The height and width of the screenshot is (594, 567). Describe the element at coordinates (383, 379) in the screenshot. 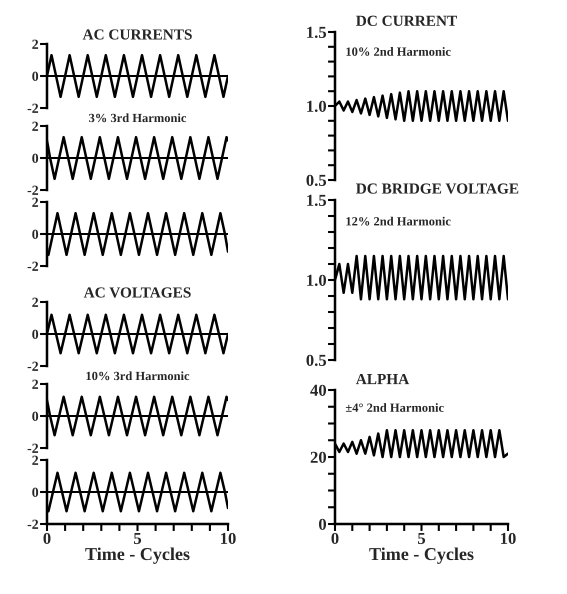

I see `chart-title: ALPHA` at that location.